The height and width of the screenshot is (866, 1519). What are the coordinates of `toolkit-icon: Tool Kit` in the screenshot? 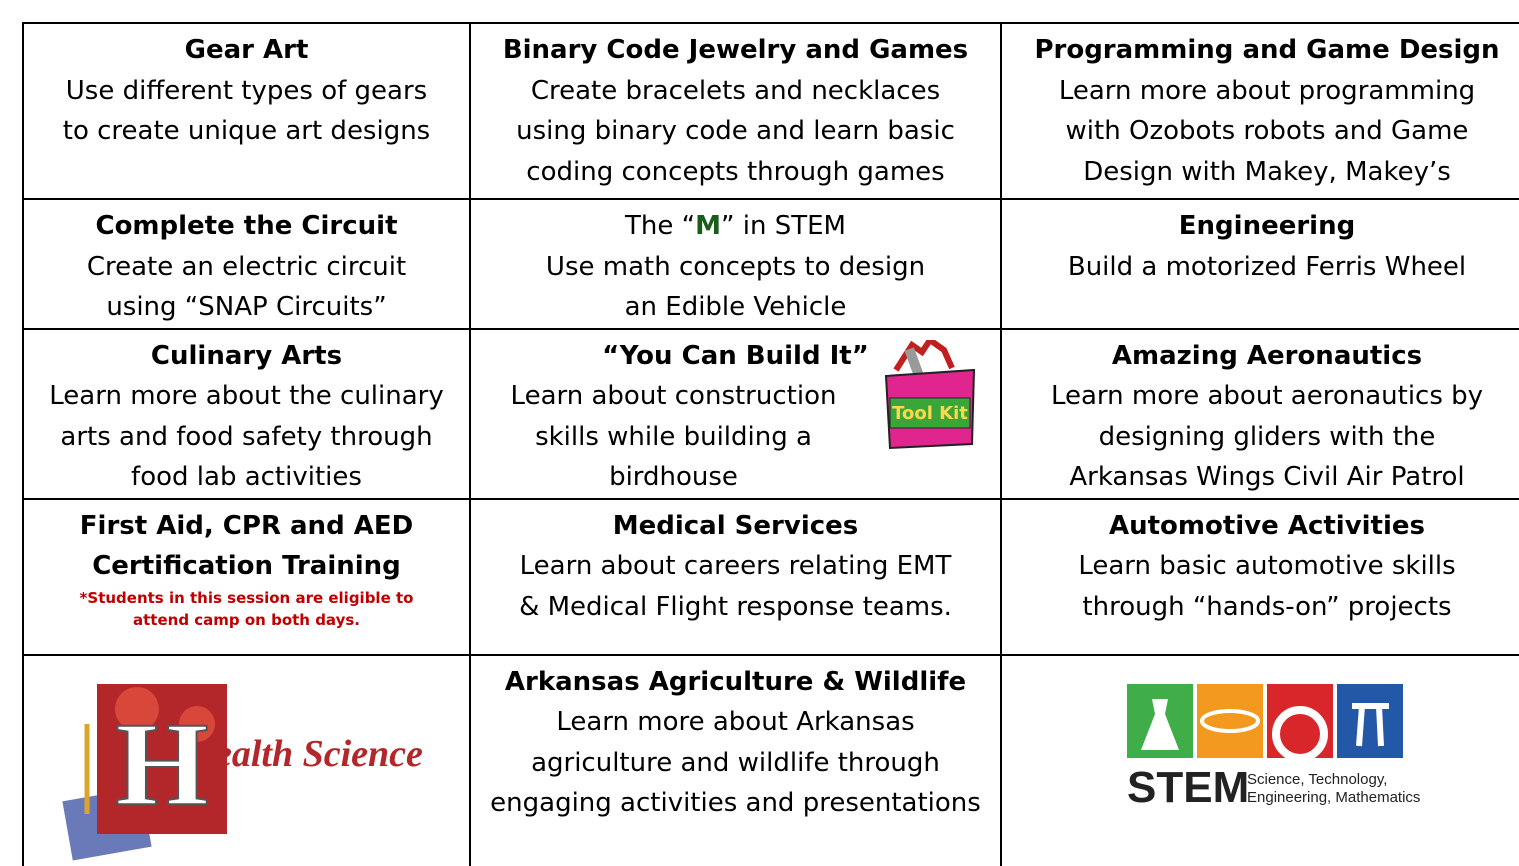 It's located at (930, 395).